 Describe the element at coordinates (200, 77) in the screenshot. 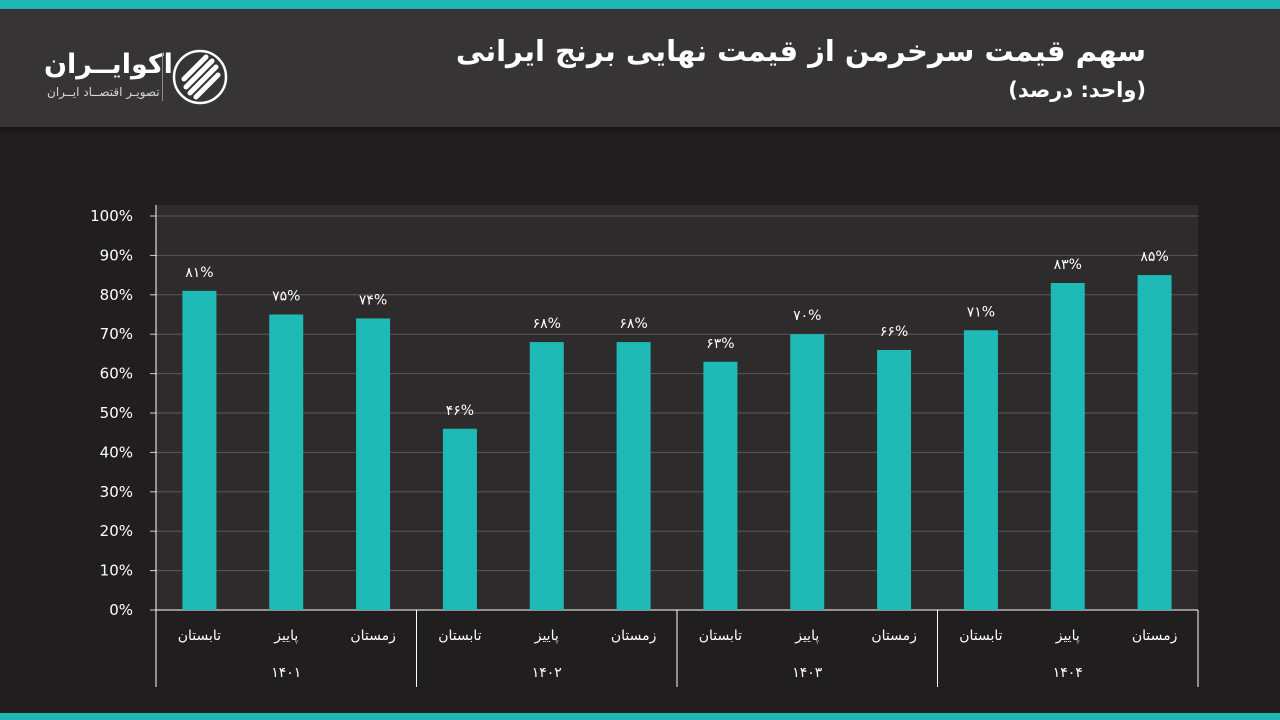

I see `ecoiran-logo-icon` at that location.